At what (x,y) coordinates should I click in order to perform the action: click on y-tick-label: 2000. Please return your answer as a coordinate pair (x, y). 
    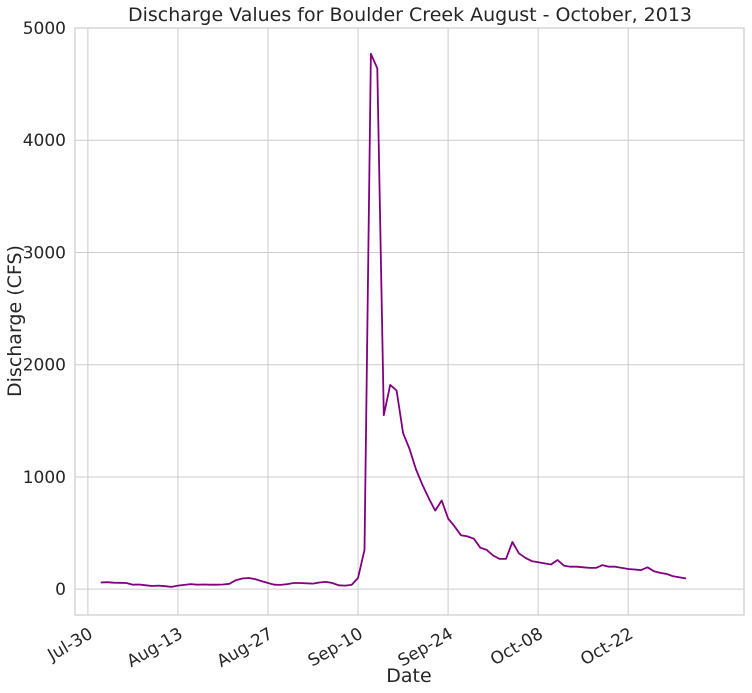
    Looking at the image, I should click on (44, 366).